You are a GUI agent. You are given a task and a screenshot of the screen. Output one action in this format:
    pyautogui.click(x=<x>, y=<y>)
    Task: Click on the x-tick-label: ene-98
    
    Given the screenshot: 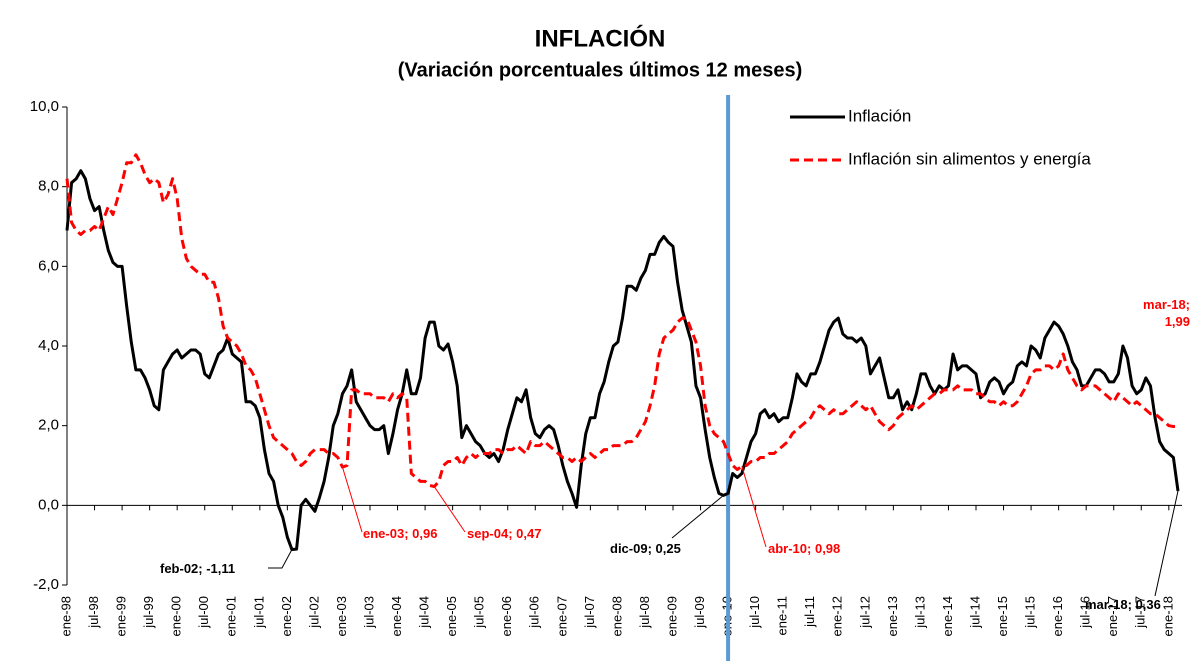 What is the action you would take?
    pyautogui.click(x=65, y=616)
    